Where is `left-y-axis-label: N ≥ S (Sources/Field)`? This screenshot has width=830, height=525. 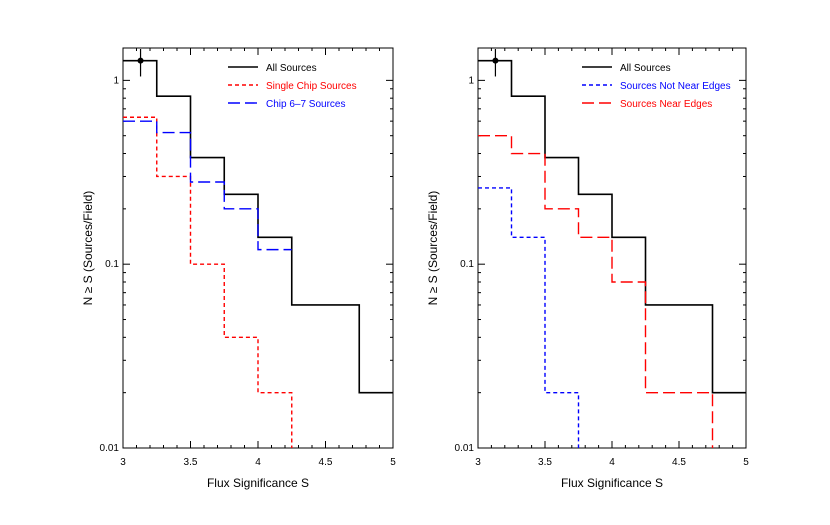 left-y-axis-label: N ≥ S (Sources/Field) is located at coordinates (88, 248).